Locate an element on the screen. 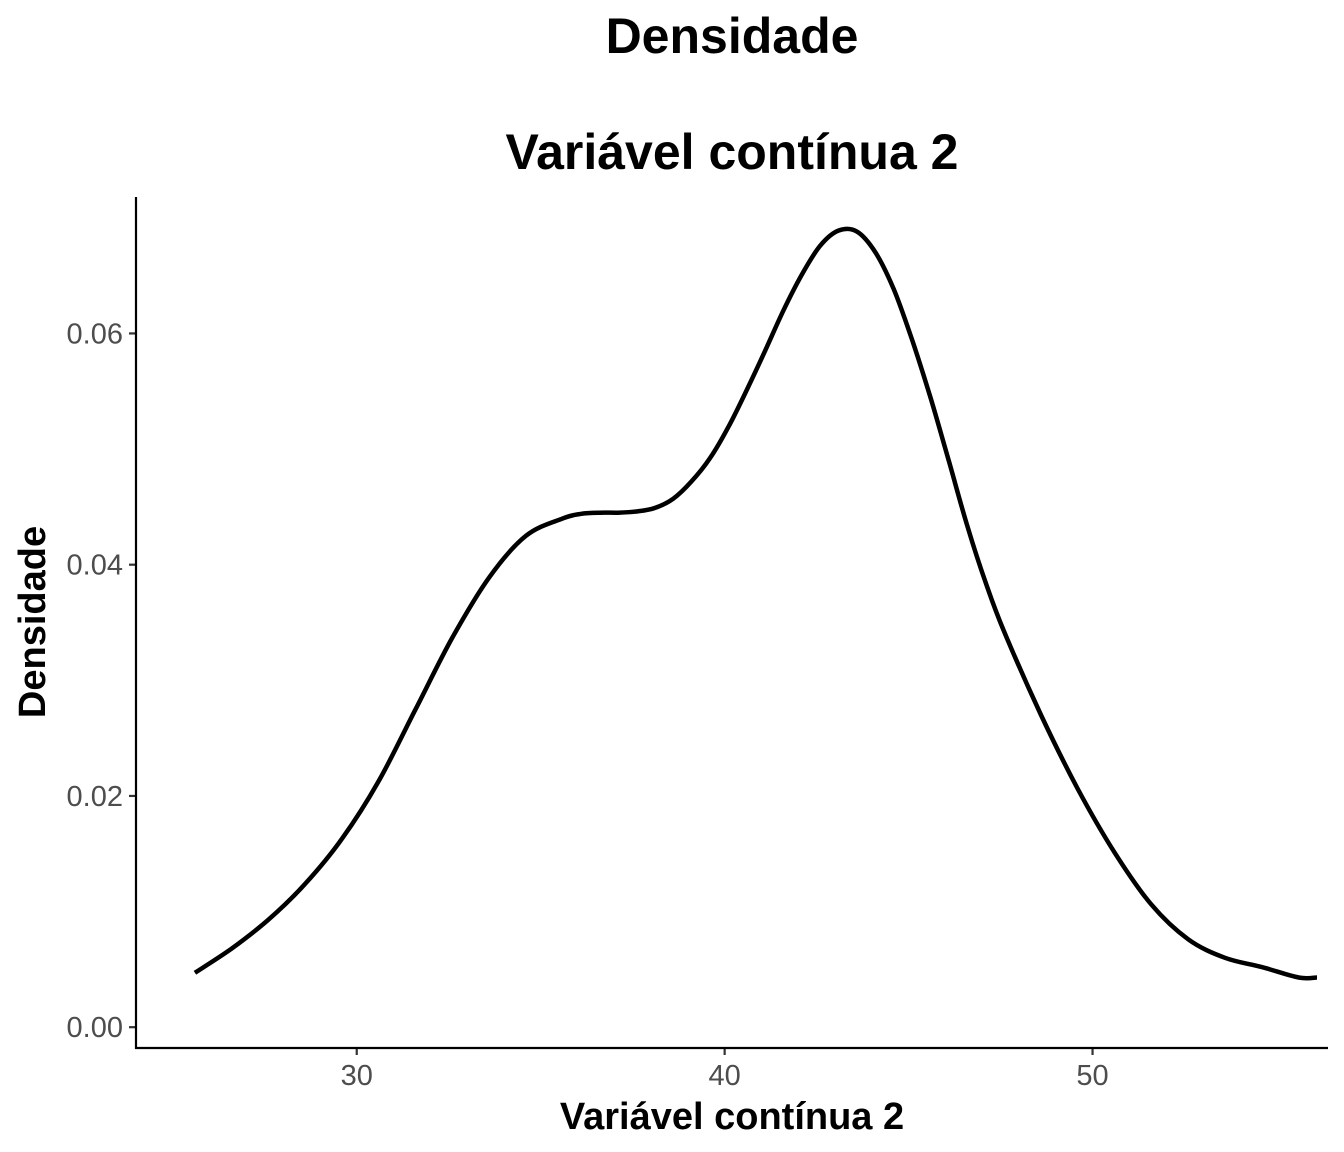  x-axis-ticks: 30 40 50 is located at coordinates (725, 1070).